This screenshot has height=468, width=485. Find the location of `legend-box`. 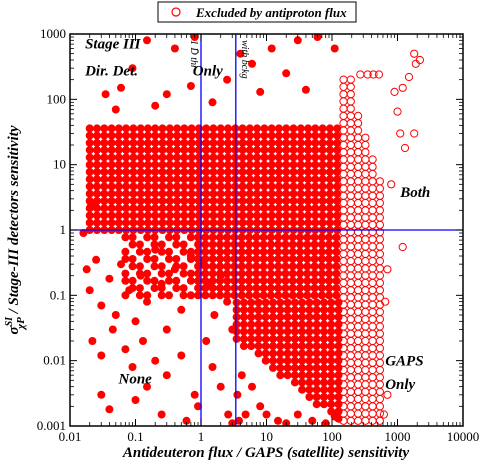

legend-box is located at coordinates (257, 12).